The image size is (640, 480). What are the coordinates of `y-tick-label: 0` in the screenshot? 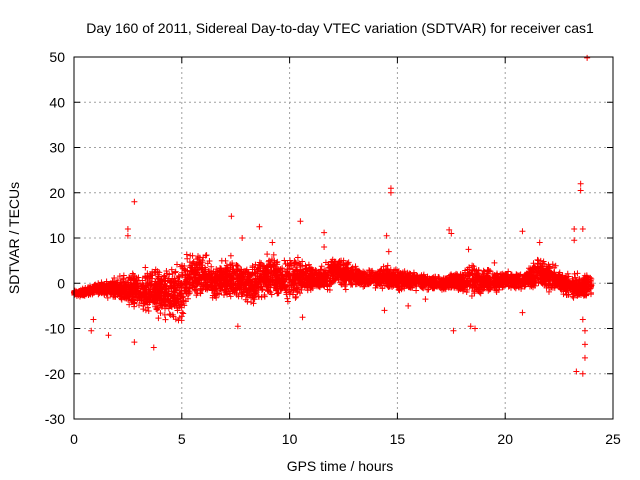 It's located at (61, 283).